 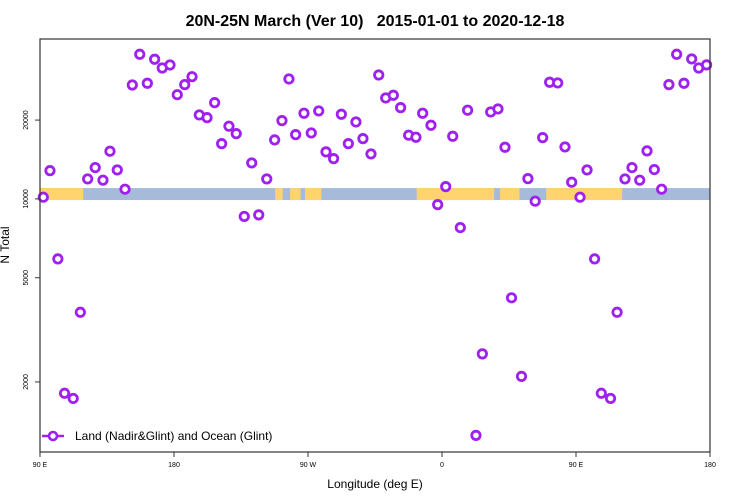 I want to click on y-axis-label: N Total, so click(x=6, y=244).